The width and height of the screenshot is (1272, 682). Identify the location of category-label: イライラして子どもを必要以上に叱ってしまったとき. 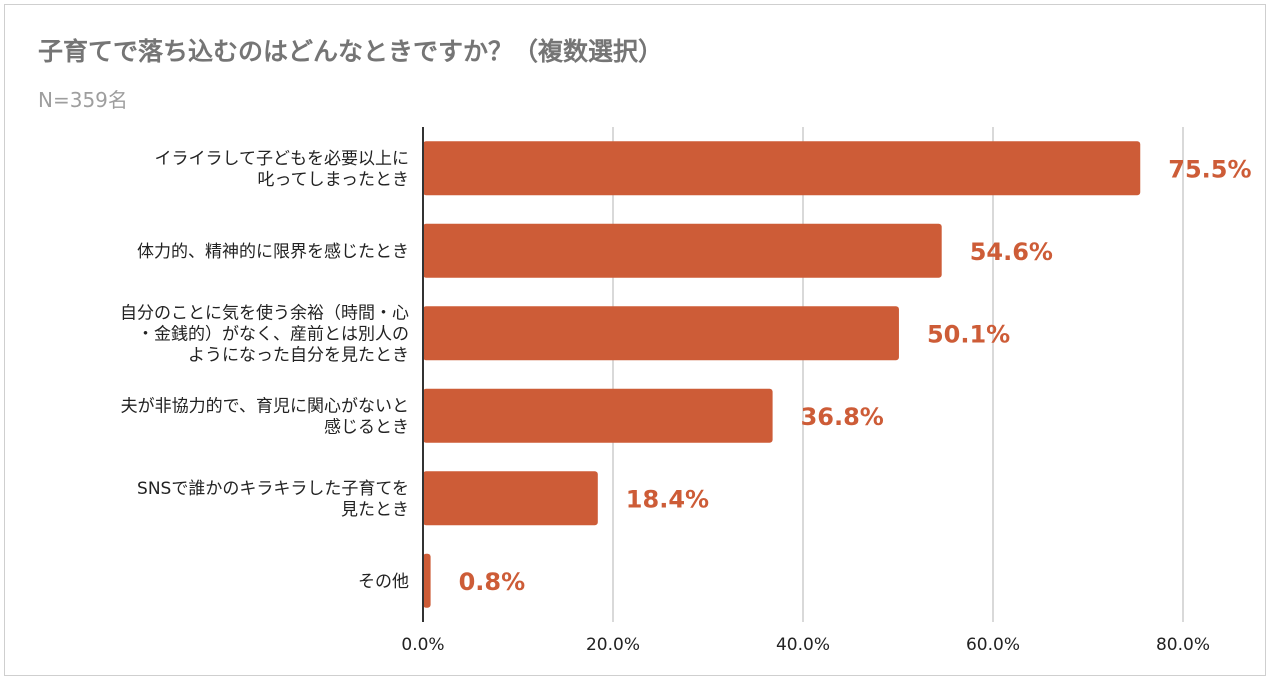
(282, 169).